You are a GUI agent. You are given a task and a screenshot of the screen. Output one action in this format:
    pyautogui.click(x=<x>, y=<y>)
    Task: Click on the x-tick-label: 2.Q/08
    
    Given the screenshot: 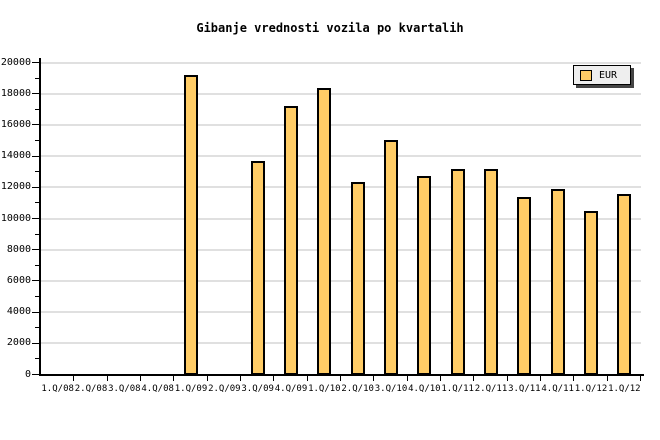 What is the action you would take?
    pyautogui.click(x=91, y=389)
    